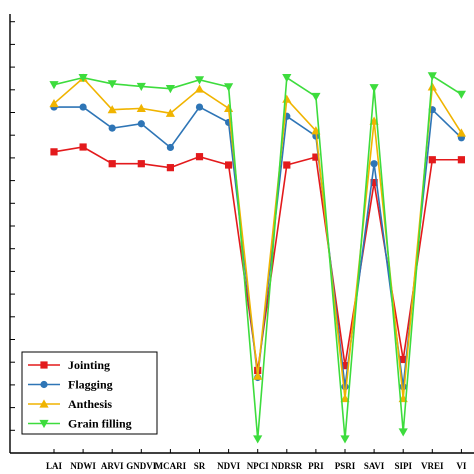  I want to click on x-tick-label: VI, so click(461, 466).